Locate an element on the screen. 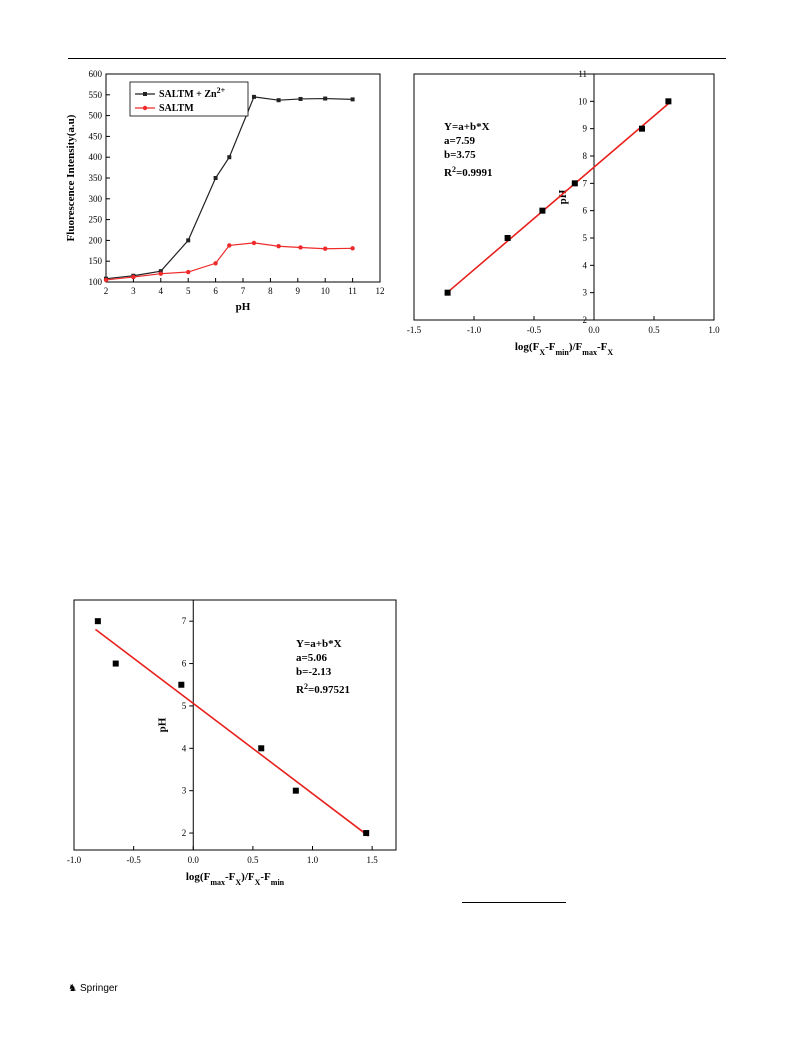 This screenshot has width=793, height=1053. legend-box is located at coordinates (189, 99).